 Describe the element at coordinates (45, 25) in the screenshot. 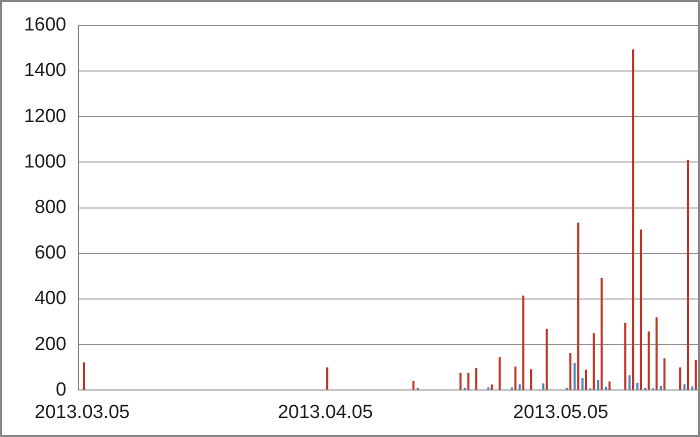

I see `y-tick-label: 1600` at that location.